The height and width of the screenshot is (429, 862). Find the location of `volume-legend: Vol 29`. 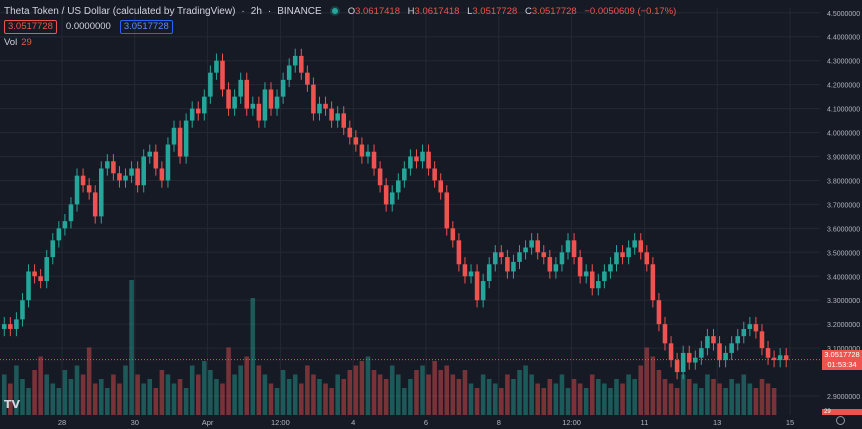

volume-legend: Vol 29 is located at coordinates (18, 42).